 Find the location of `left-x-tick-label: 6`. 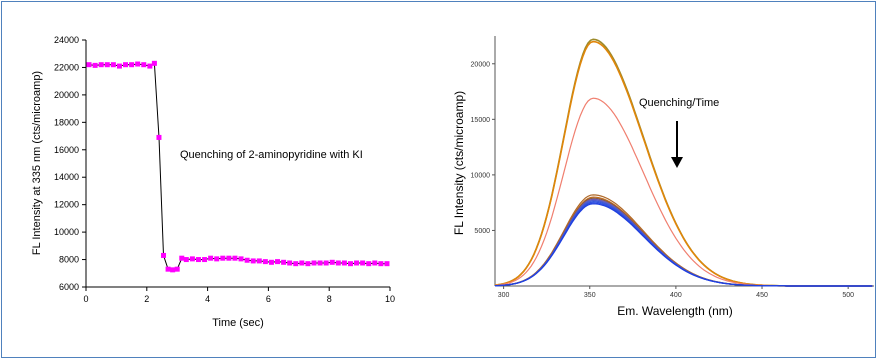

left-x-tick-label: 6 is located at coordinates (268, 299).